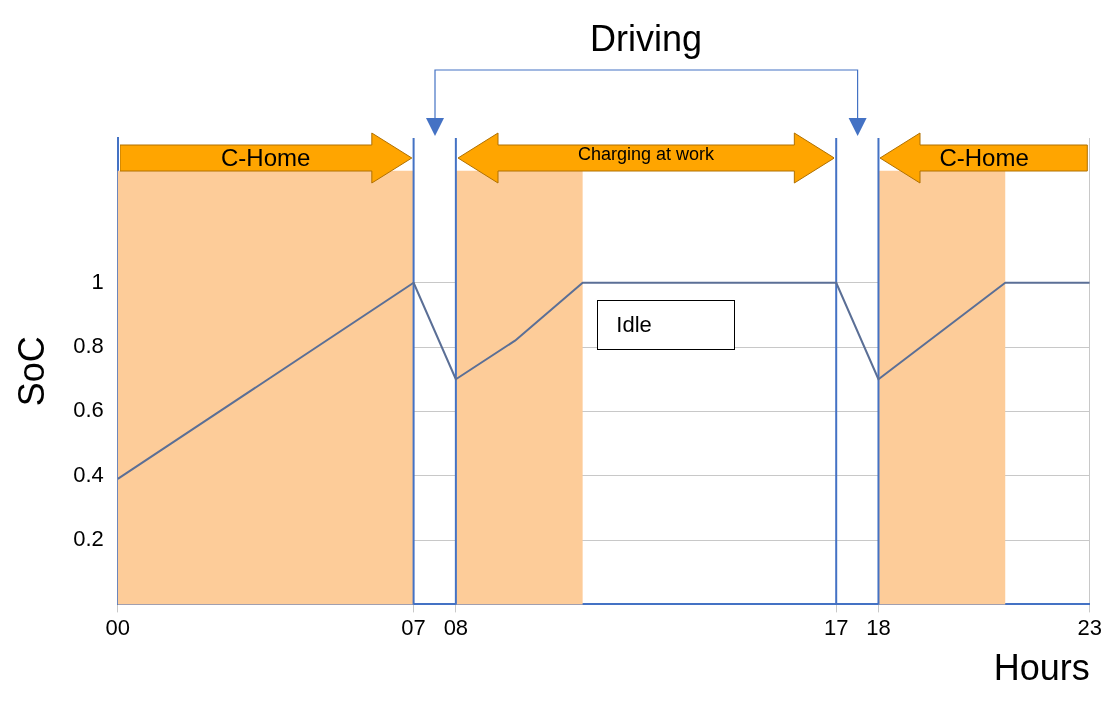  Describe the element at coordinates (1090, 627) in the screenshot. I see `x-tick-label: 23` at that location.